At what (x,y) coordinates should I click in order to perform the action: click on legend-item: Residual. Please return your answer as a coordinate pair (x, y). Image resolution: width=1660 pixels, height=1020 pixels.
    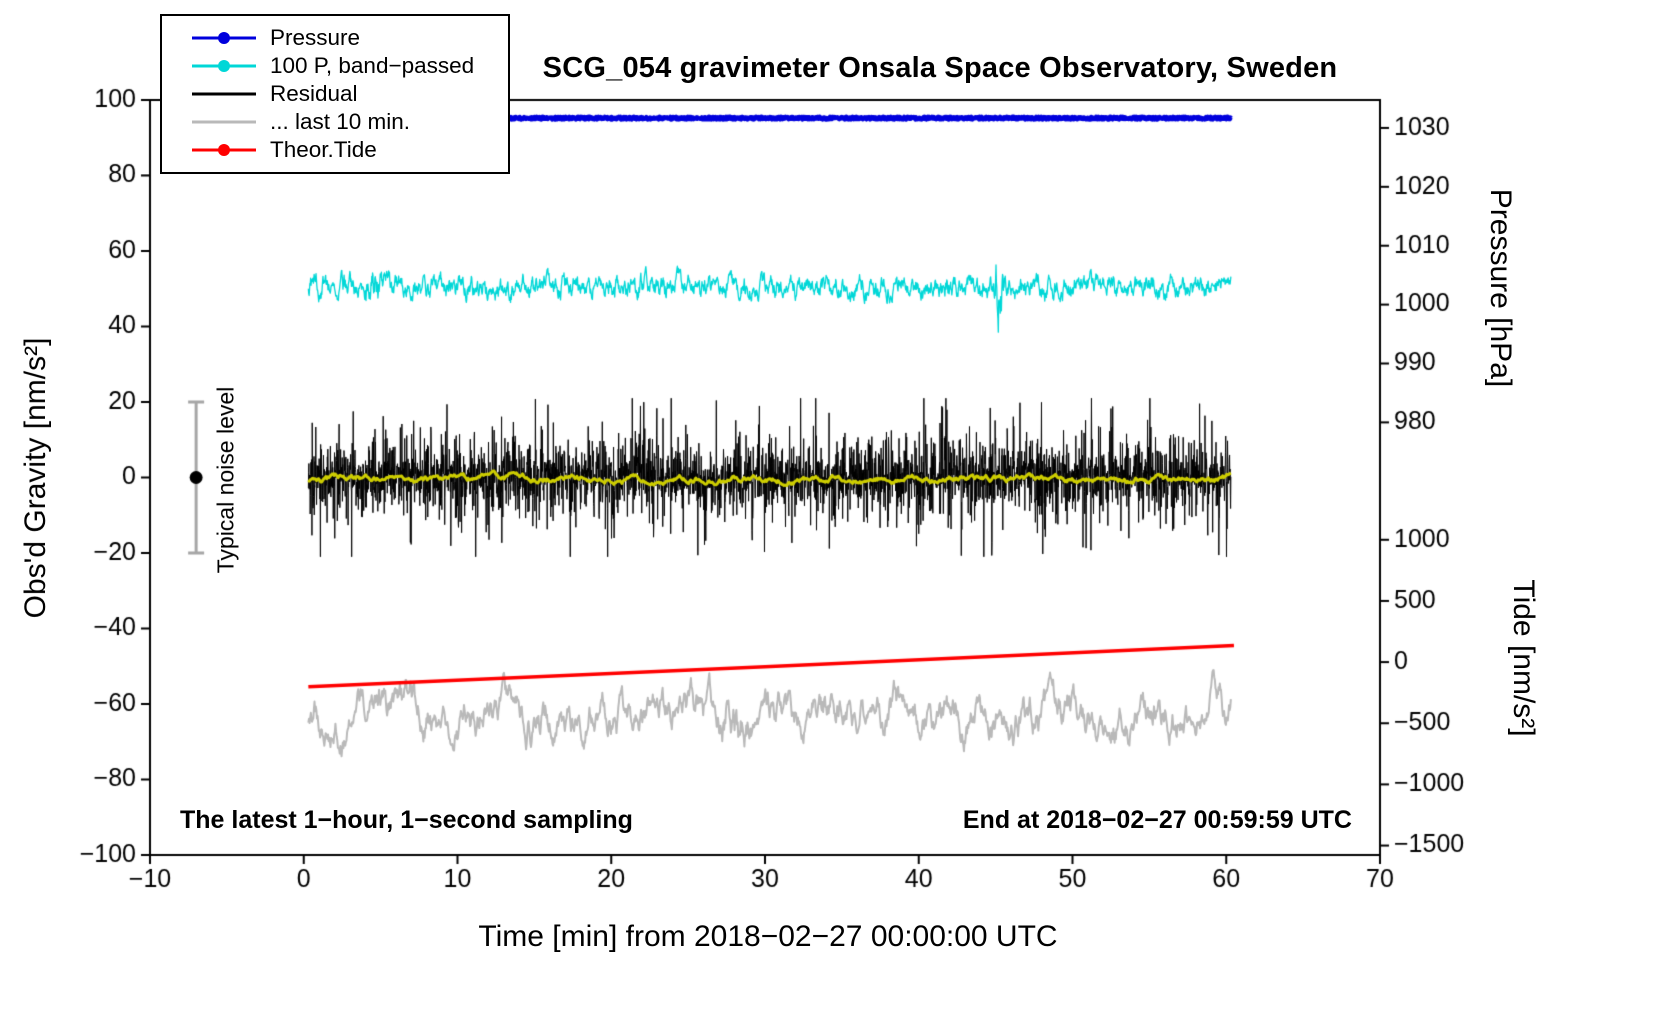
    Looking at the image, I should click on (335, 94).